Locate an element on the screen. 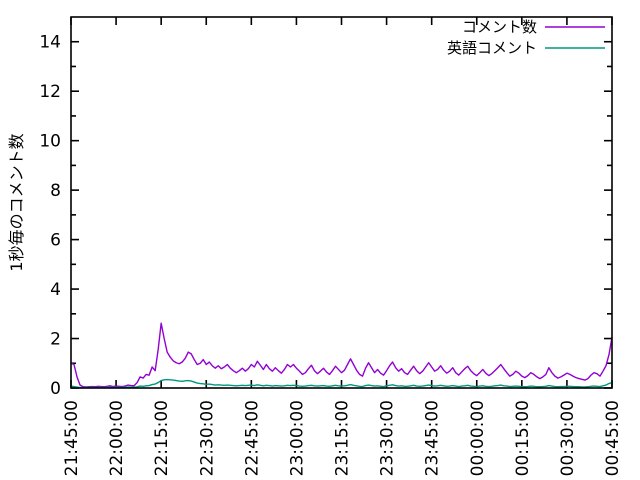 The image size is (640, 480). x-tick-label: 22:00:00 is located at coordinates (117, 438).